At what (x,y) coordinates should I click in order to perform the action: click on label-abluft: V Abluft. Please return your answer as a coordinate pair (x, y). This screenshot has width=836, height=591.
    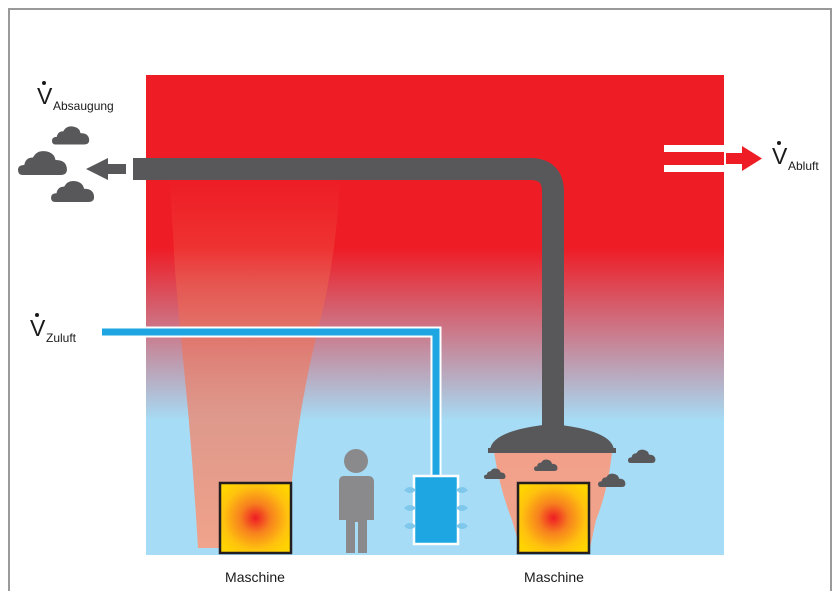
    Looking at the image, I should click on (795, 157).